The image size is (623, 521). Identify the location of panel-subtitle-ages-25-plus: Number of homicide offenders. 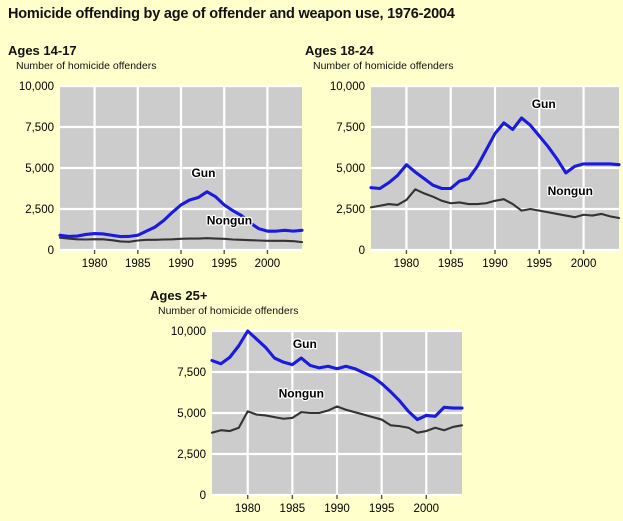
(228, 311).